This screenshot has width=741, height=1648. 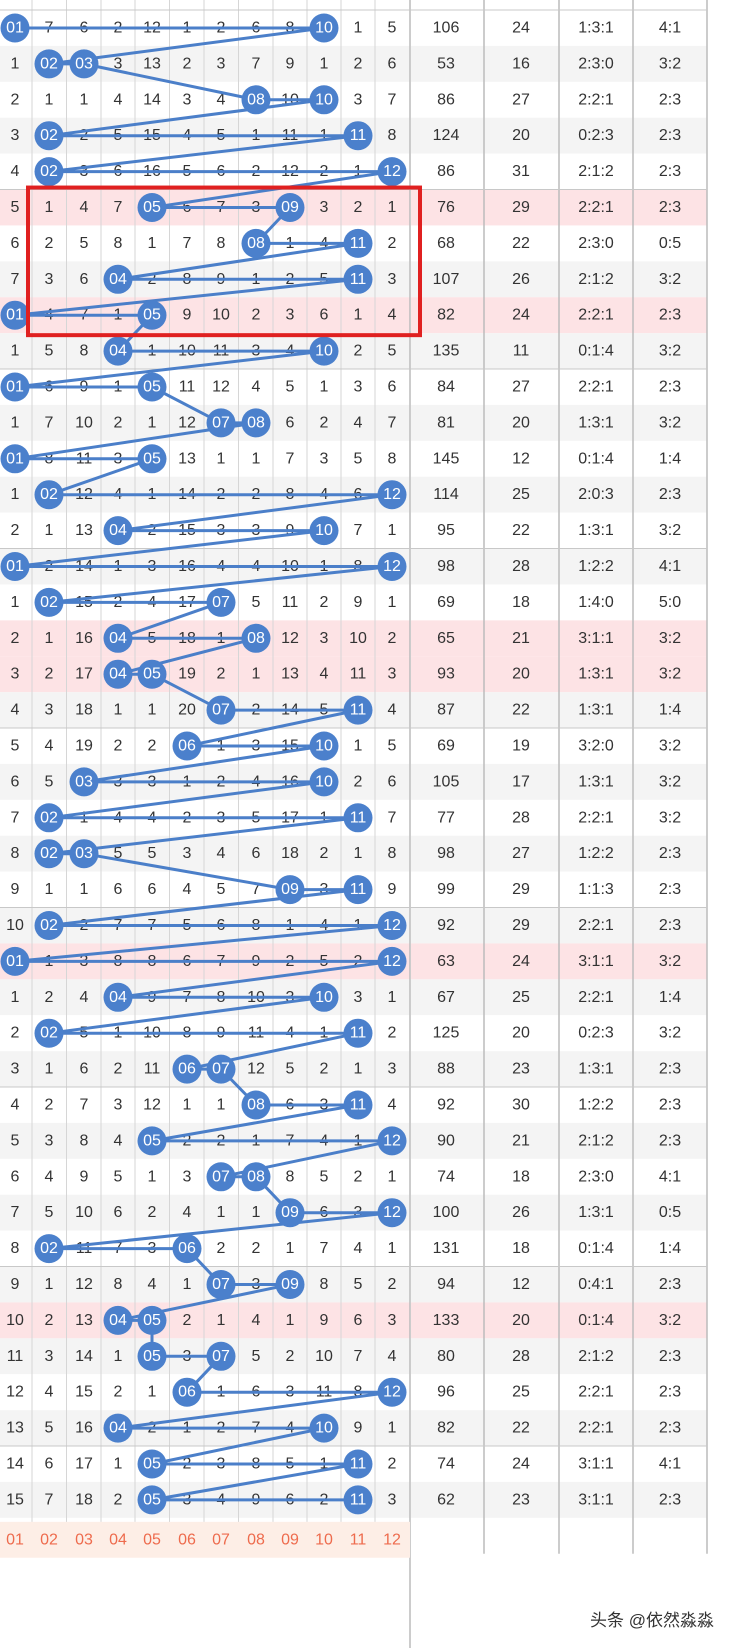 I want to click on cell-value: 7, so click(x=118, y=207).